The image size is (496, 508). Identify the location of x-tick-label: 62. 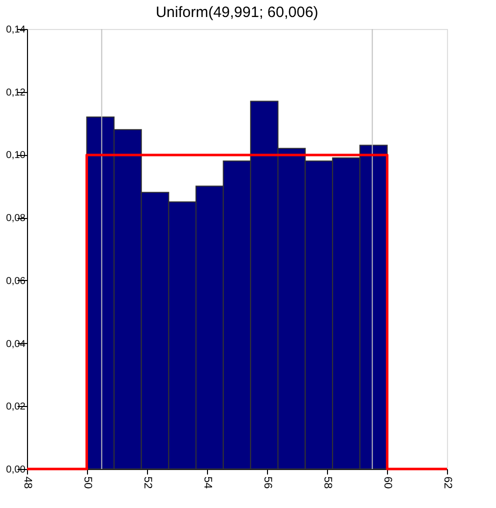
(448, 482).